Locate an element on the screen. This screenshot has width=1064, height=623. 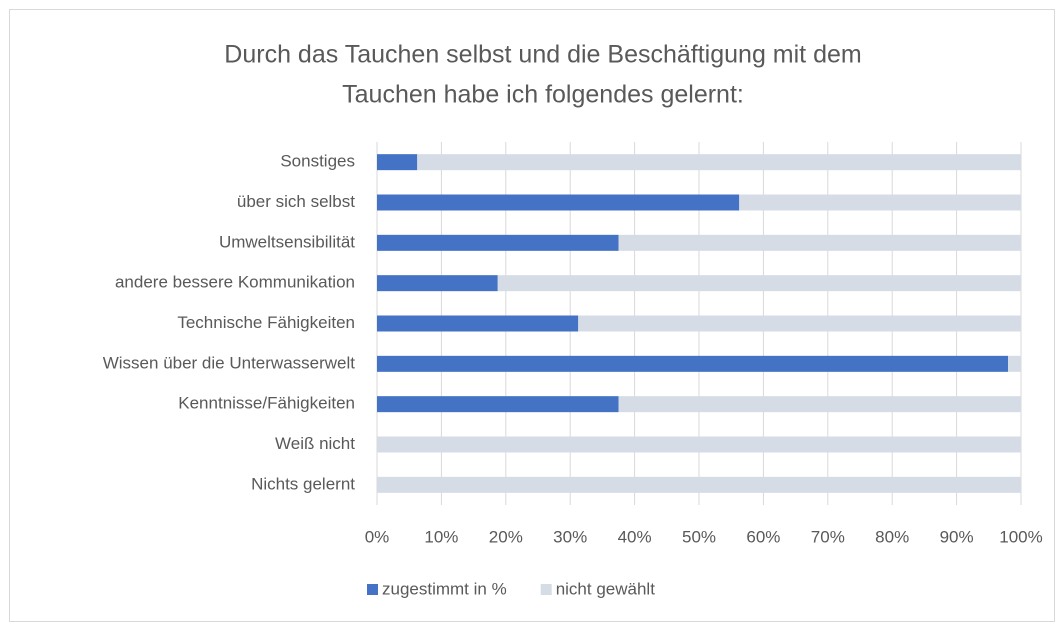
legend-label: zugestimmt in % is located at coordinates (444, 588).